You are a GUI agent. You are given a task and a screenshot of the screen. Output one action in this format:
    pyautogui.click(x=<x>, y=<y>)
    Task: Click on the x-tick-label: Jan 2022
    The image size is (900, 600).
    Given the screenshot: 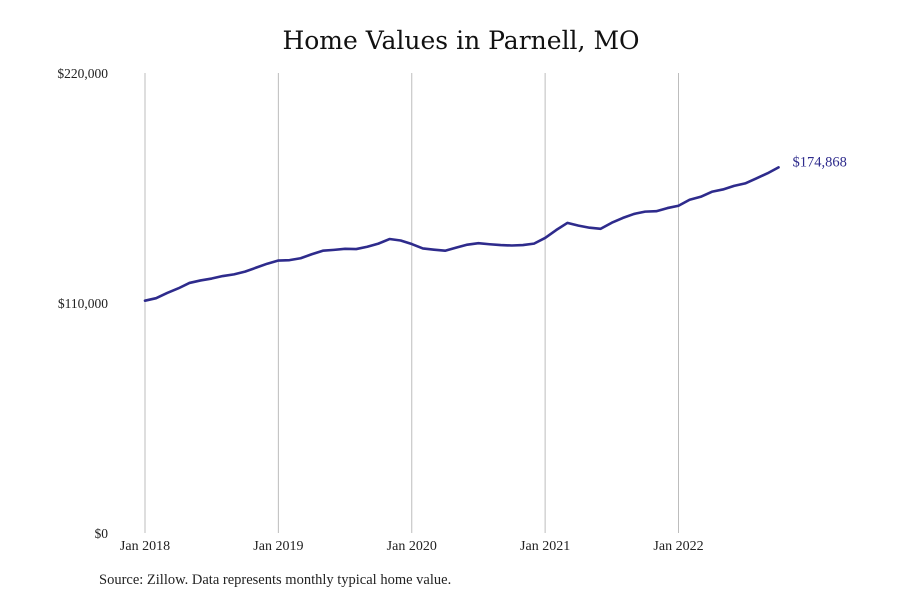 What is the action you would take?
    pyautogui.click(x=678, y=546)
    